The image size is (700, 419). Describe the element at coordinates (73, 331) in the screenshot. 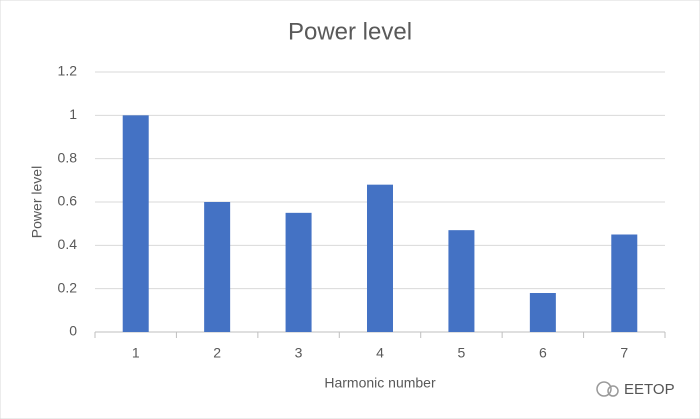

I see `y-tick-label: 0` at that location.